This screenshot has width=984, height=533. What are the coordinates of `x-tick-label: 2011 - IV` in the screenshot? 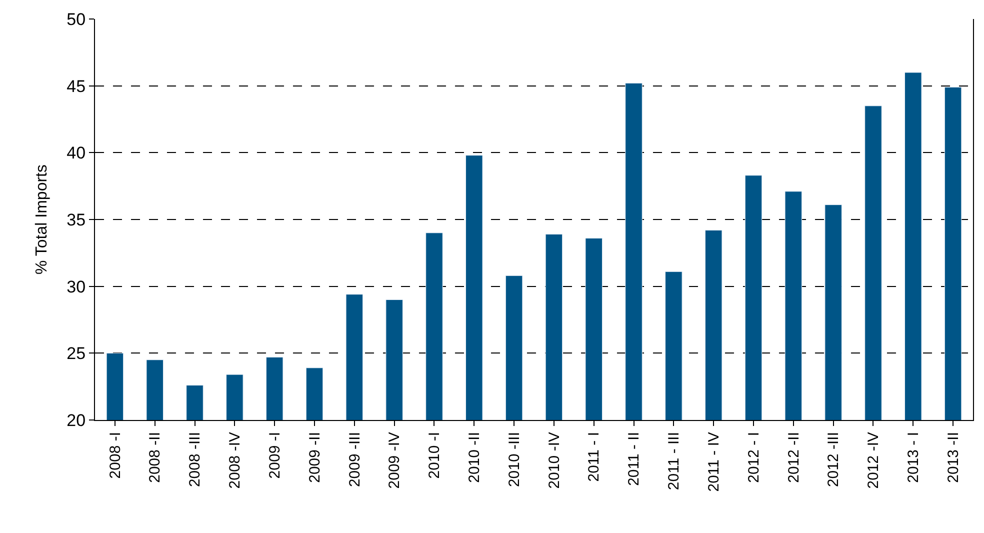 It's located at (713, 462).